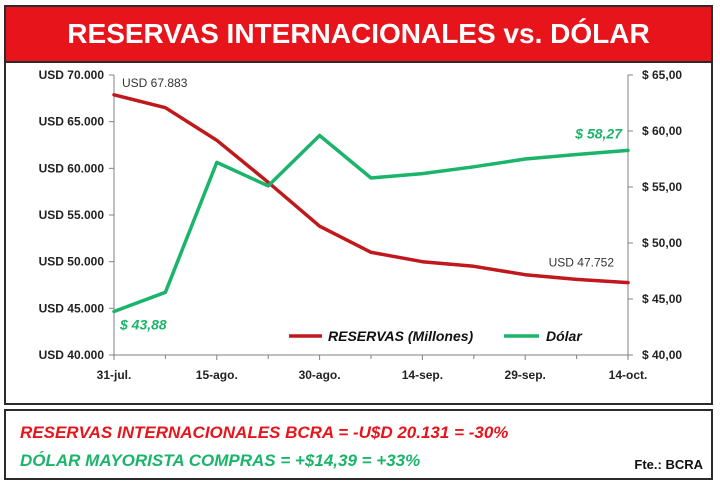  I want to click on left-tick-label: USD 45.000, so click(72, 308).